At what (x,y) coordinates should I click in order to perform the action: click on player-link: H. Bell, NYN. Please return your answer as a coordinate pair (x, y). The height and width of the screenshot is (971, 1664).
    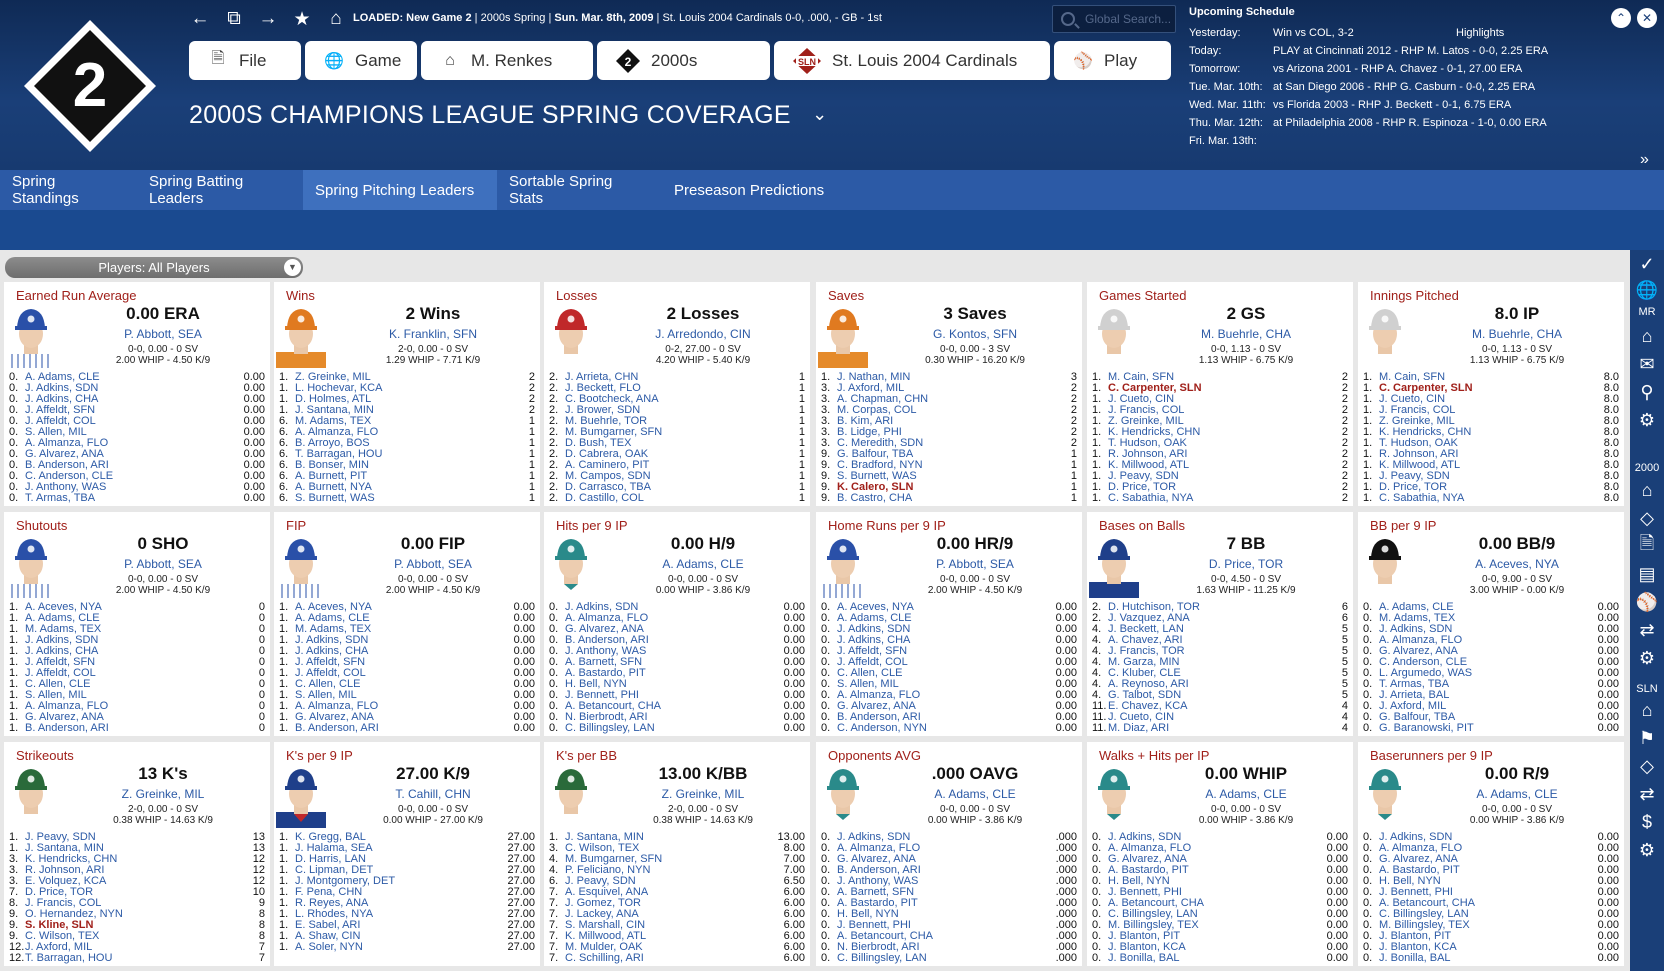
    Looking at the image, I should click on (596, 684).